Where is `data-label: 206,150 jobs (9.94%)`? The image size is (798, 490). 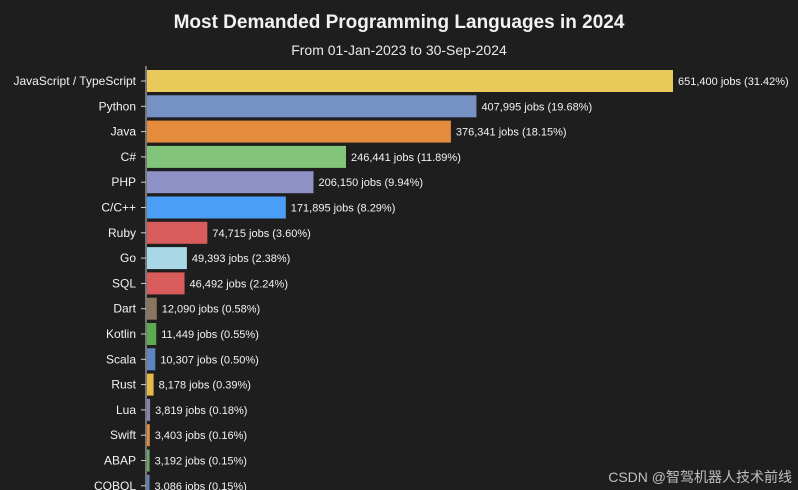 data-label: 206,150 jobs (9.94%) is located at coordinates (370, 183).